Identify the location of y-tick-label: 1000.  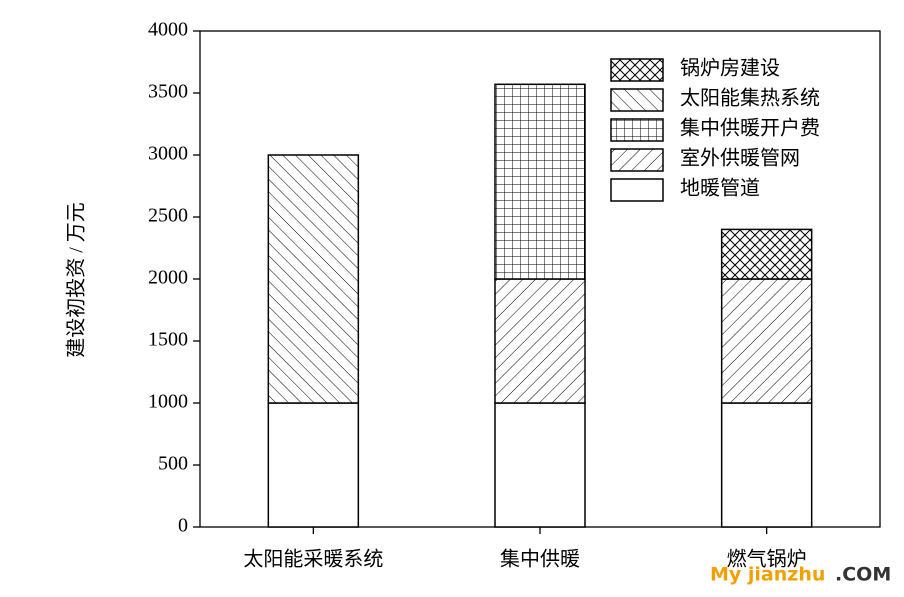
(168, 402).